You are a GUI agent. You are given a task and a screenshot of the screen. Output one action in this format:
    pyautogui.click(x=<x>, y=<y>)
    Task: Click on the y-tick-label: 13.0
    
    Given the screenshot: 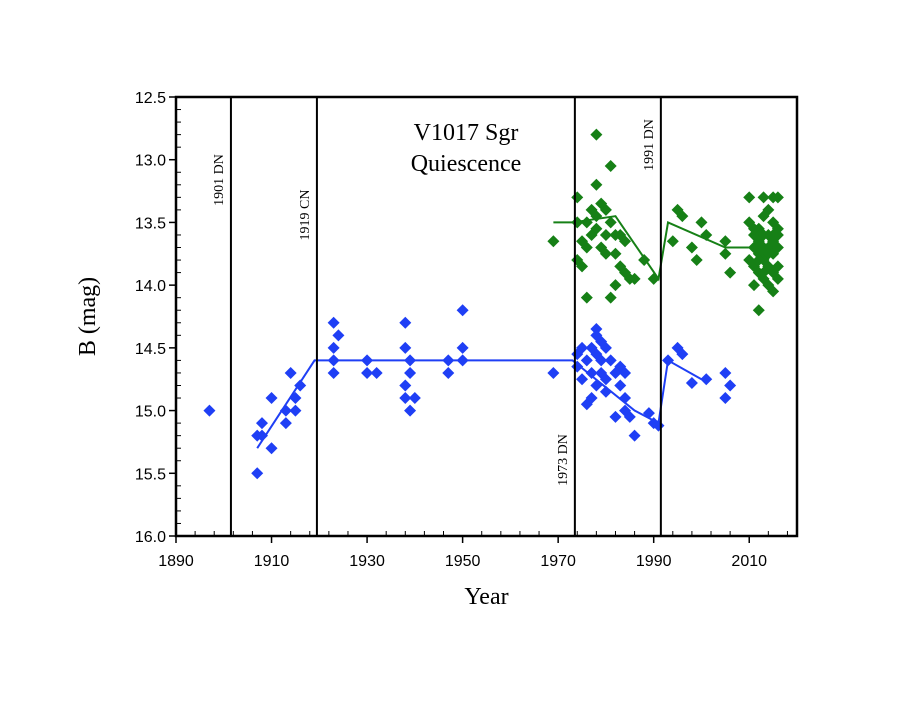 What is the action you would take?
    pyautogui.click(x=150, y=161)
    